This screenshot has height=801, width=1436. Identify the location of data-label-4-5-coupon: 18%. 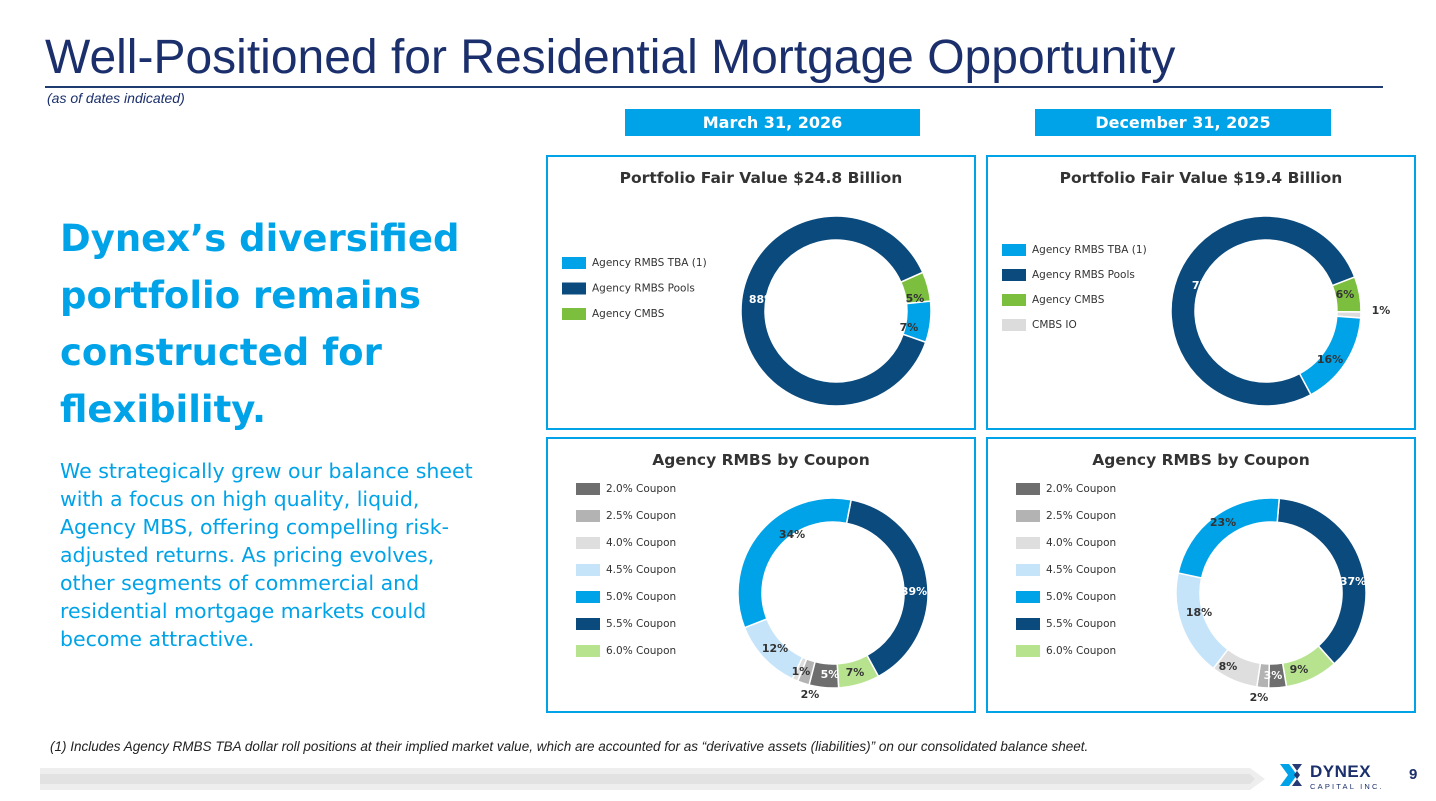
(1199, 612).